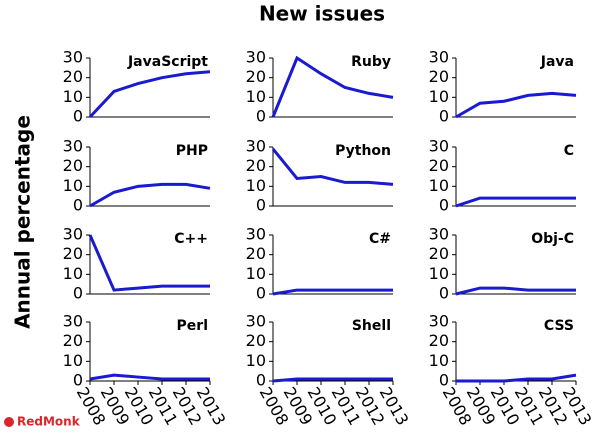 Image resolution: width=610 pixels, height=438 pixels. Describe the element at coordinates (380, 239) in the screenshot. I see `panel-title: C#` at that location.